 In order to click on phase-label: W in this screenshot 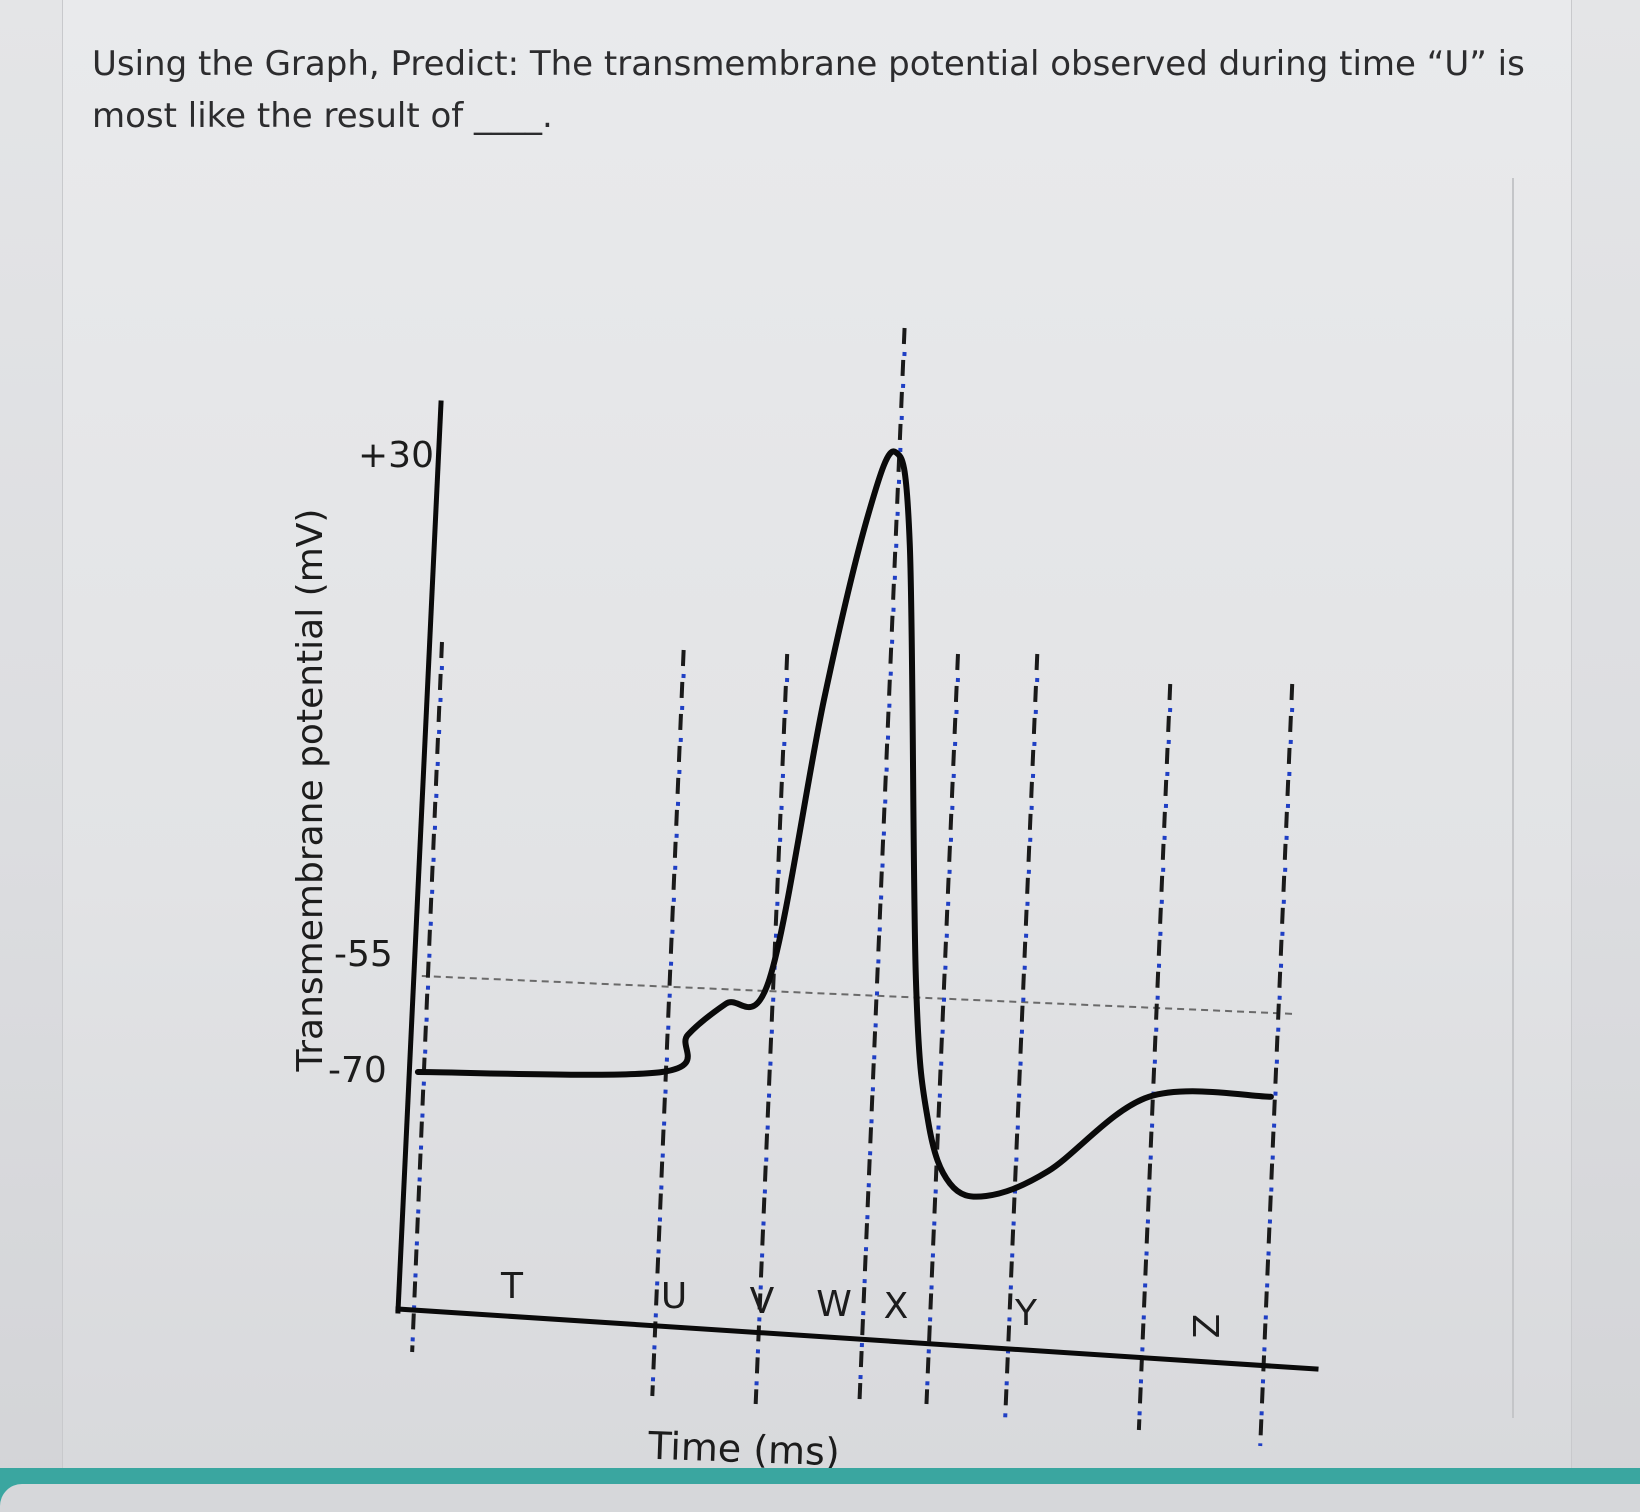, I will do `click(834, 1304)`.